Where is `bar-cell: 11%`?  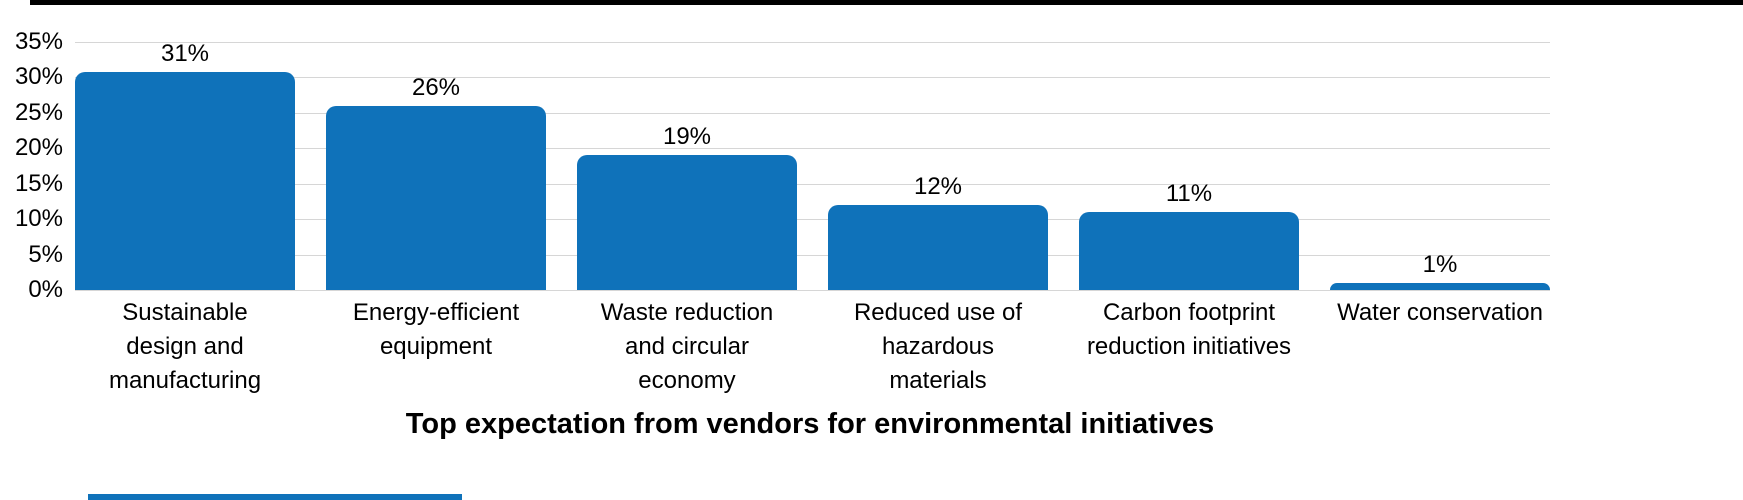 bar-cell: 11% is located at coordinates (1189, 166).